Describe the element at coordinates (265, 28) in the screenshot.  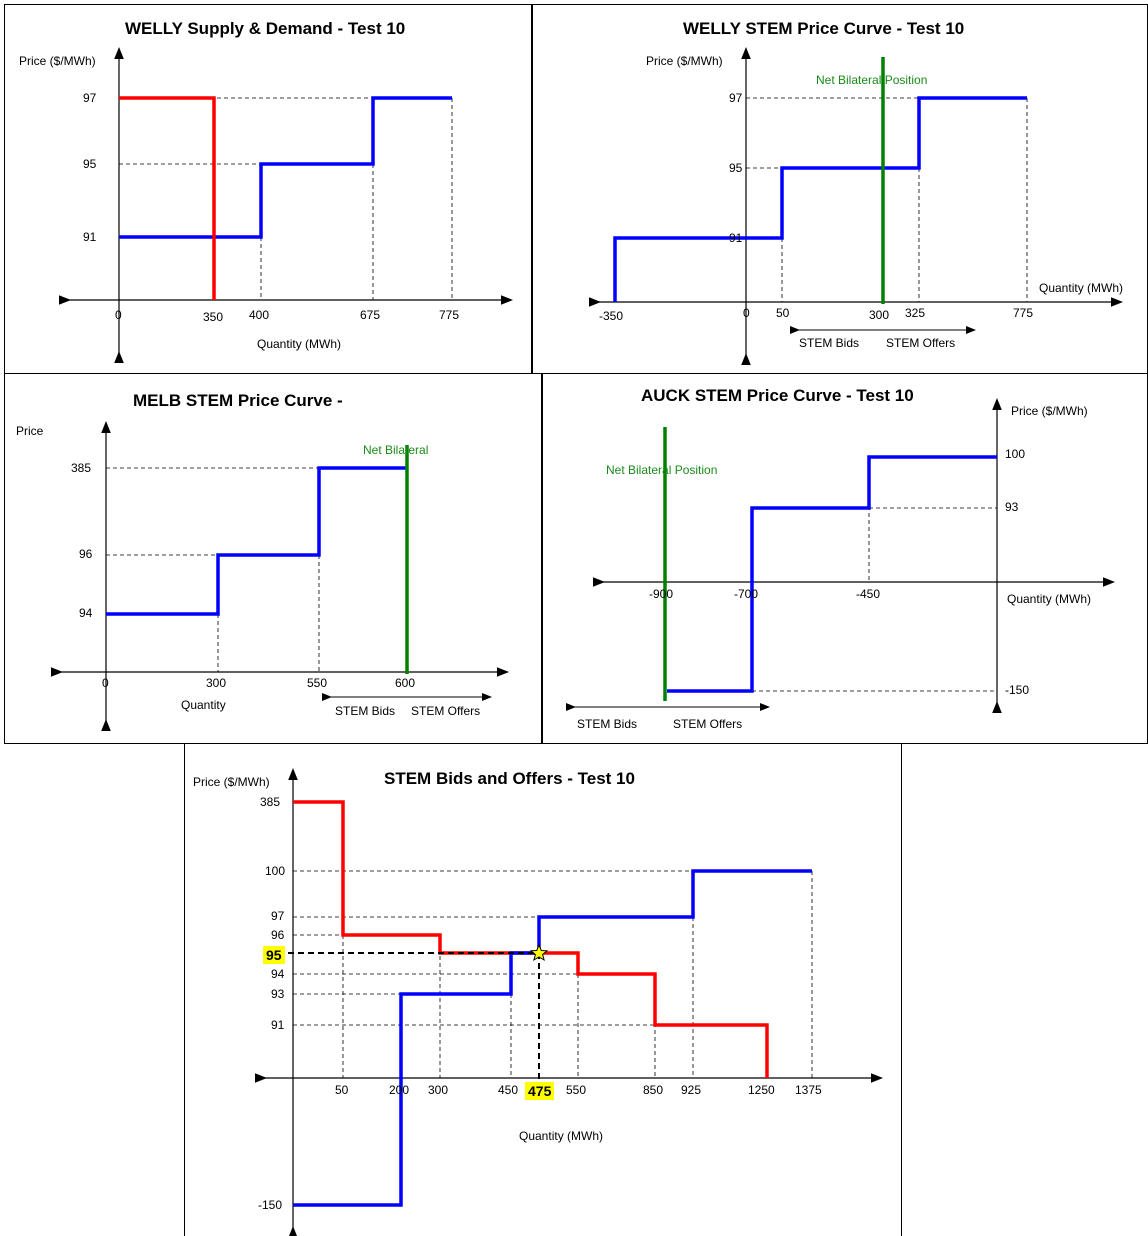
I see `chart-title: WELLY Supply & Demand - Test 10` at that location.